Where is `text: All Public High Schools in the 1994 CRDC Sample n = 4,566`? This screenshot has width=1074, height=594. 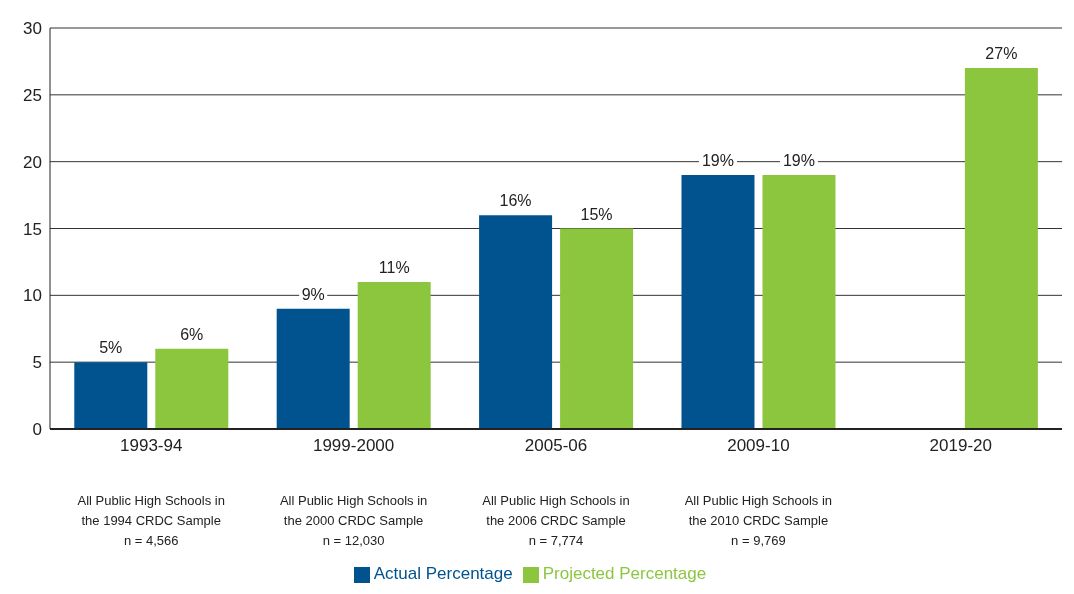
text: All Public High Schools in the 1994 CRDC Sample n = 4,566 is located at coordinates (151, 520).